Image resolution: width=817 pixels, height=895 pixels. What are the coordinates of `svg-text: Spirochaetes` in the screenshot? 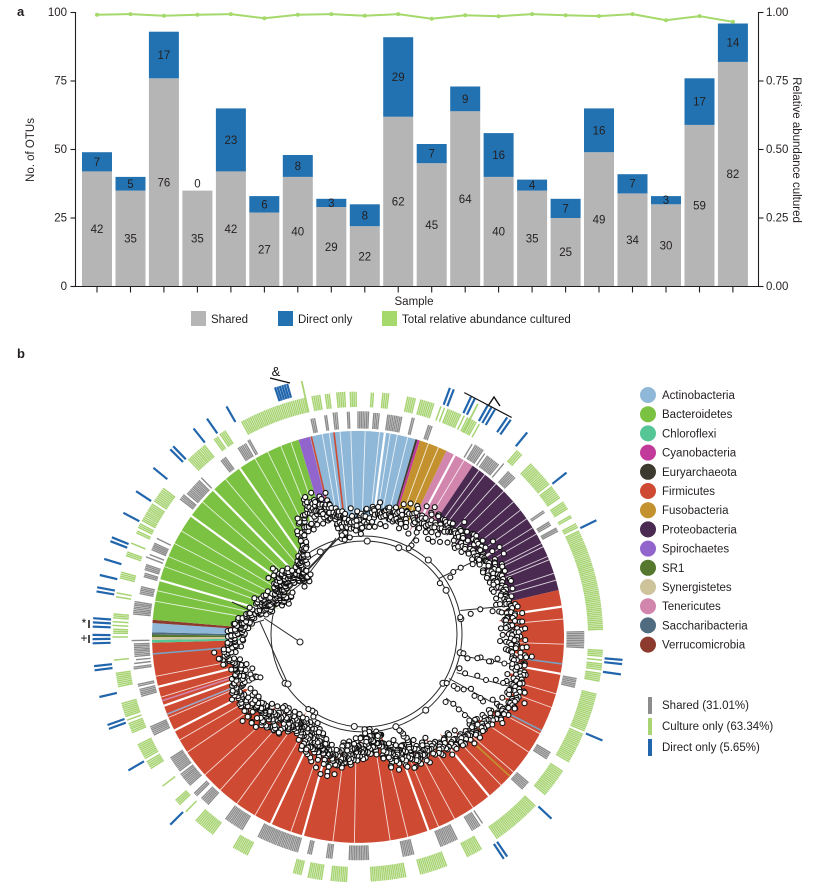 It's located at (695, 550).